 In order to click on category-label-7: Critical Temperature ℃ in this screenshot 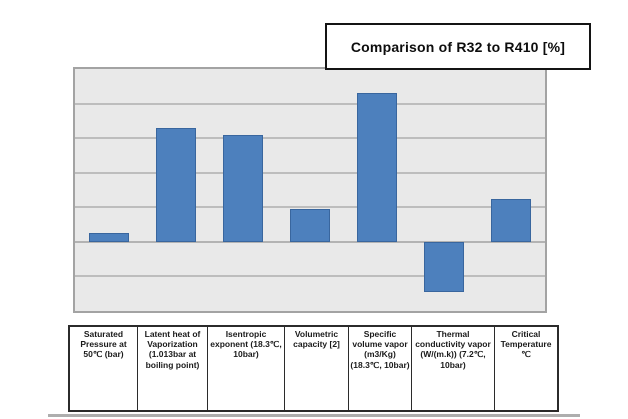, I will do `click(526, 344)`.